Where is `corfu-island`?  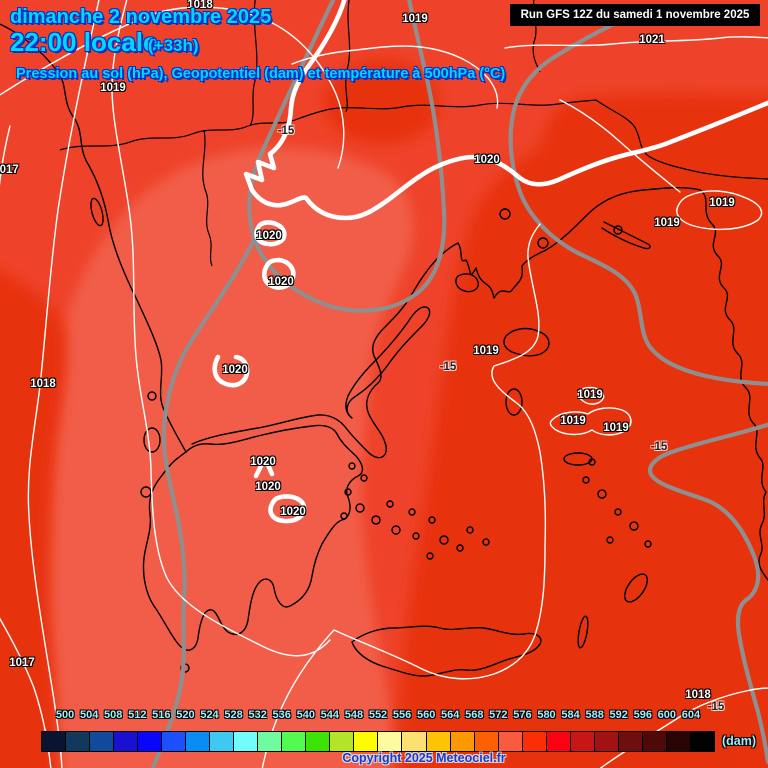
corfu-island is located at coordinates (97, 212).